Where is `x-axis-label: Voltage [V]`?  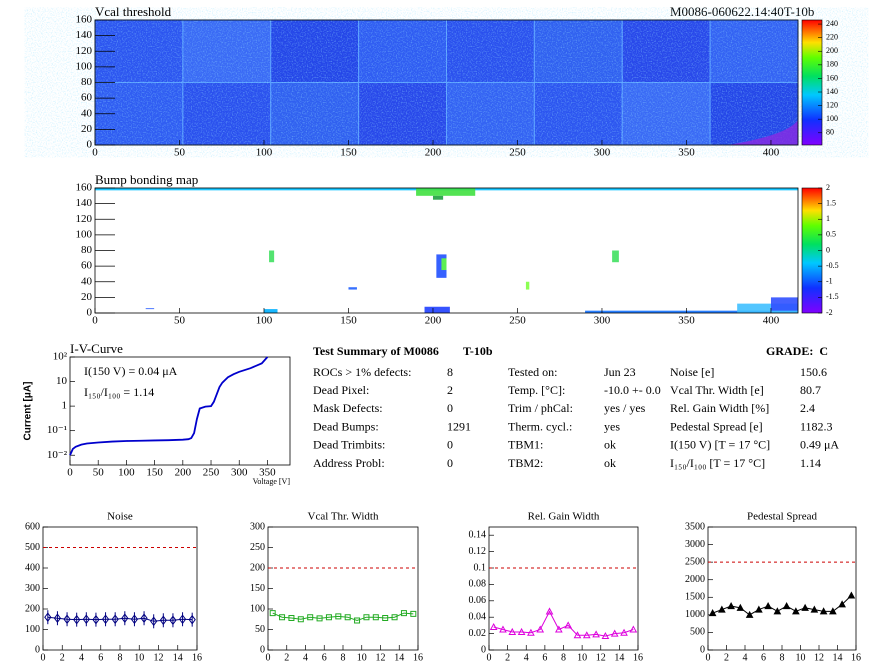
x-axis-label: Voltage [V] is located at coordinates (272, 481).